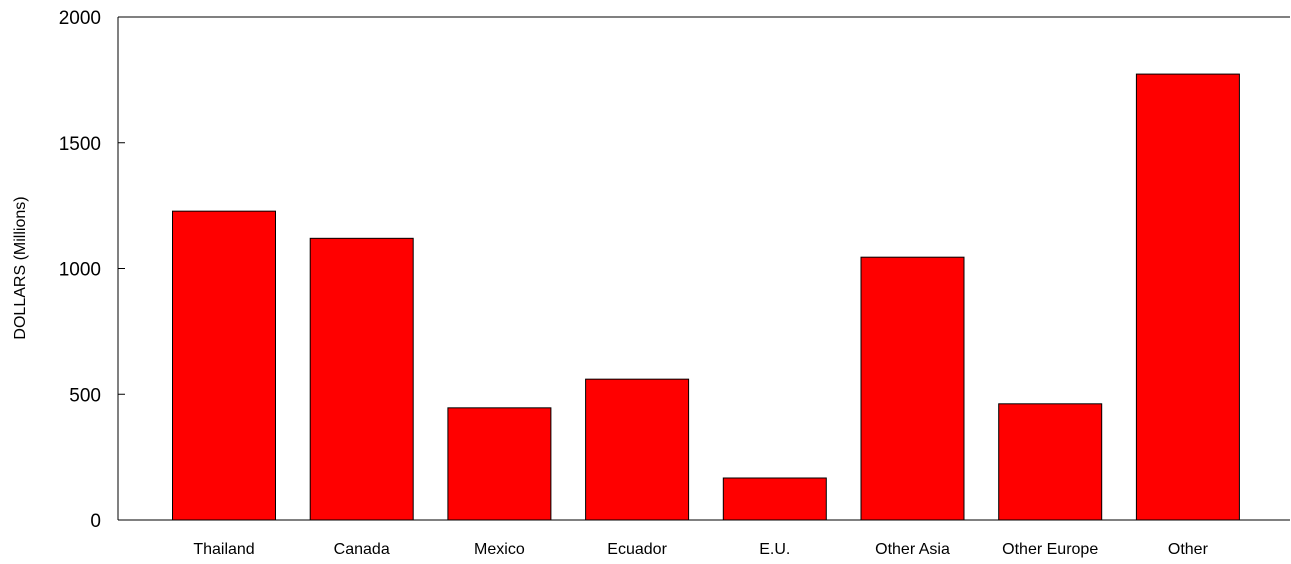  I want to click on x-tick-label: Ecuador, so click(637, 549).